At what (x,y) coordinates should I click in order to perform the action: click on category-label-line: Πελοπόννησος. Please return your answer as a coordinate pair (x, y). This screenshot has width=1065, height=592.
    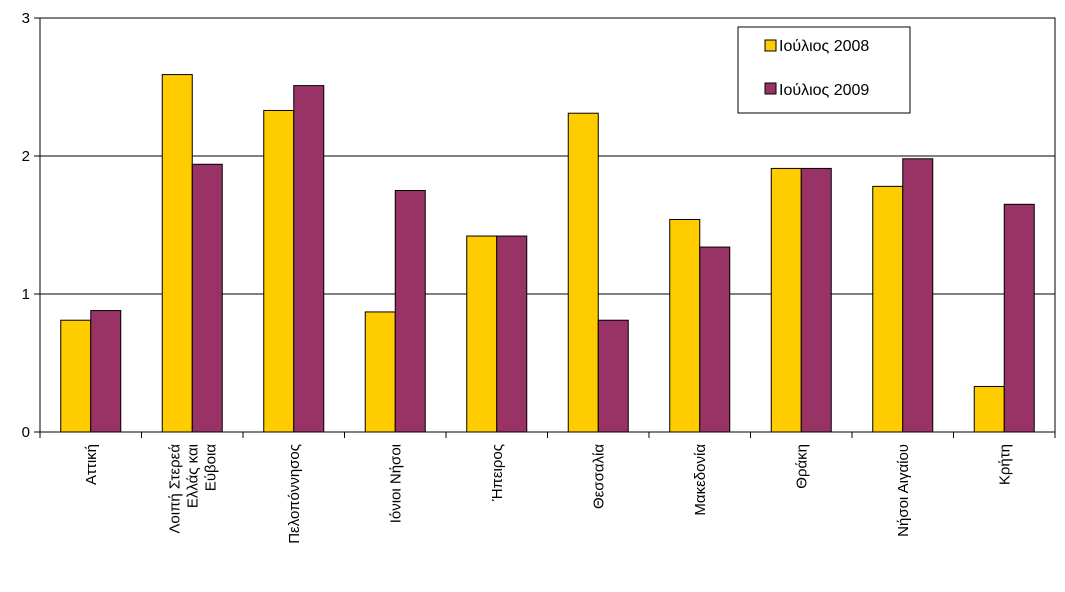
    Looking at the image, I should click on (294, 494).